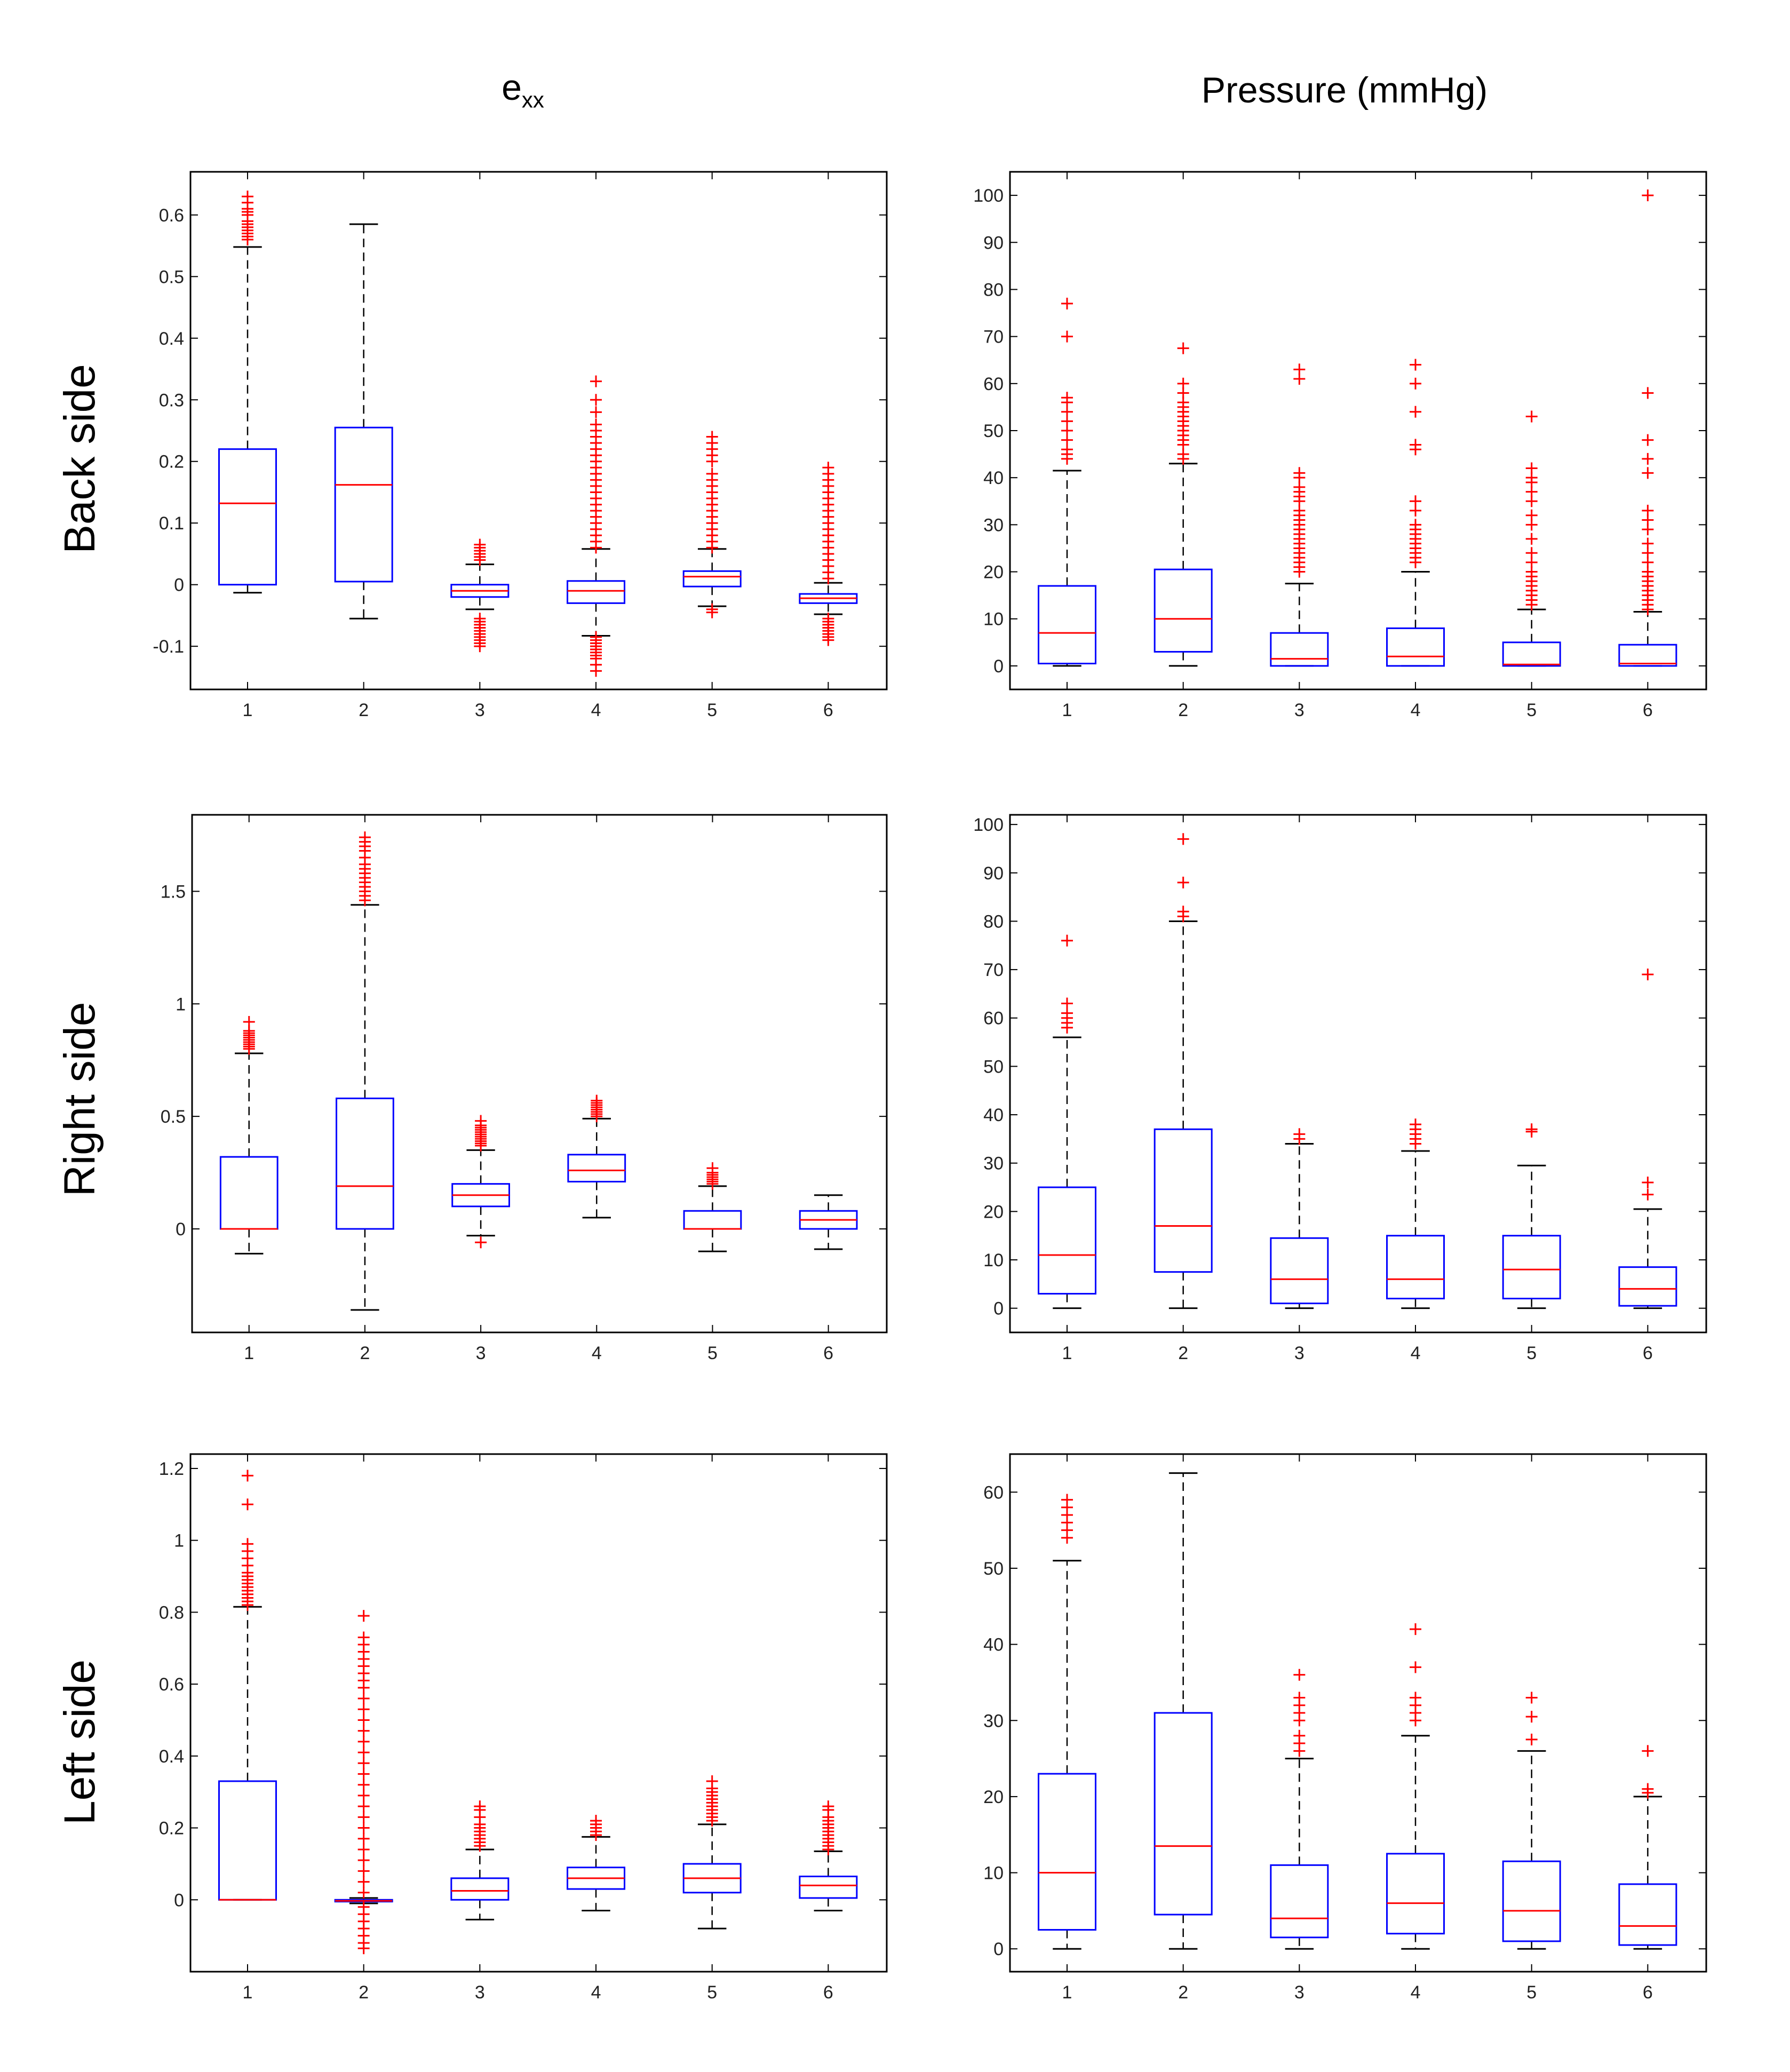  What do you see at coordinates (993, 970) in the screenshot?
I see `y-tick-label: 70` at bounding box center [993, 970].